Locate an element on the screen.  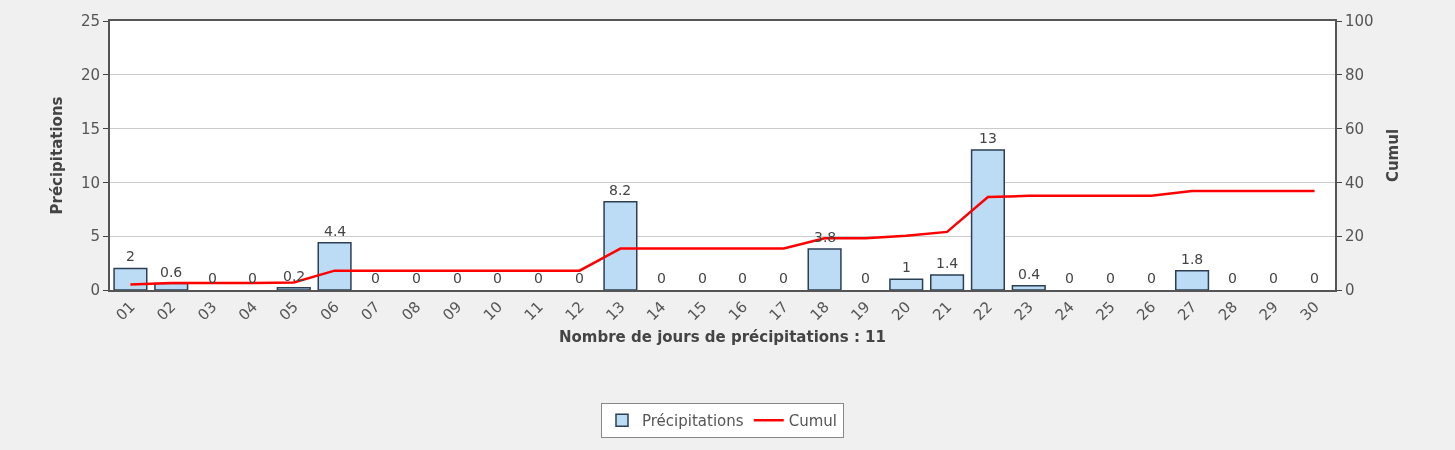
data-label: 8.2 is located at coordinates (620, 190).